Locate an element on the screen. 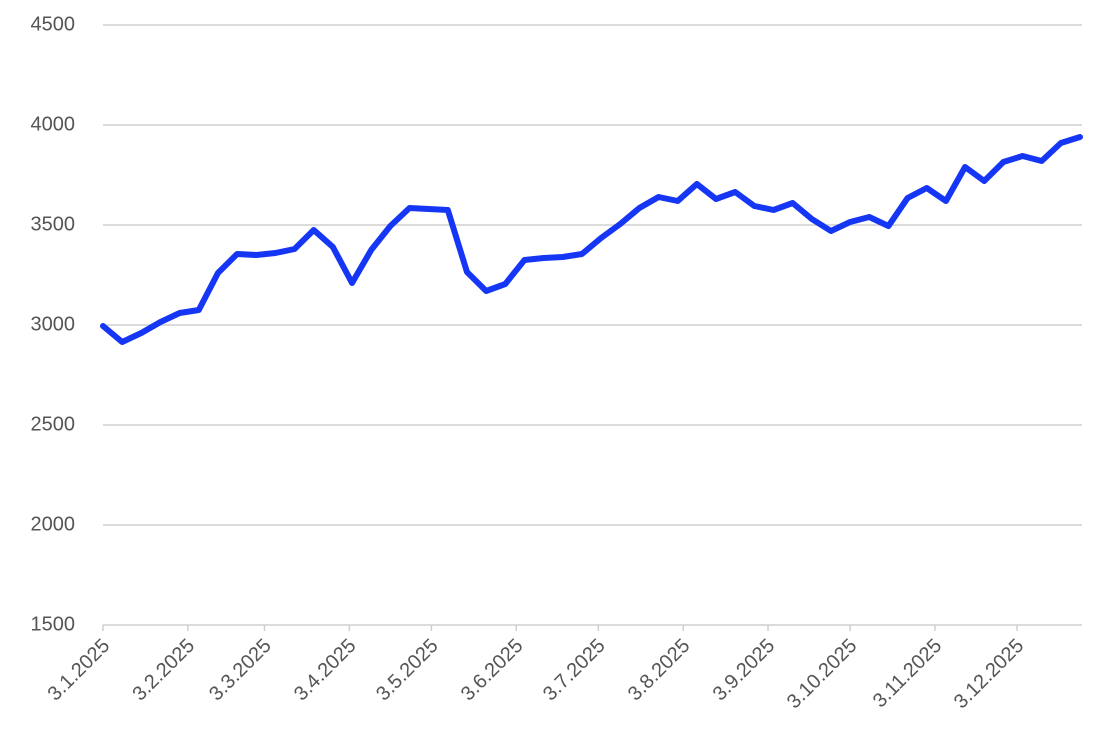 The width and height of the screenshot is (1106, 746). y-tick-label: 2500 is located at coordinates (53, 424).